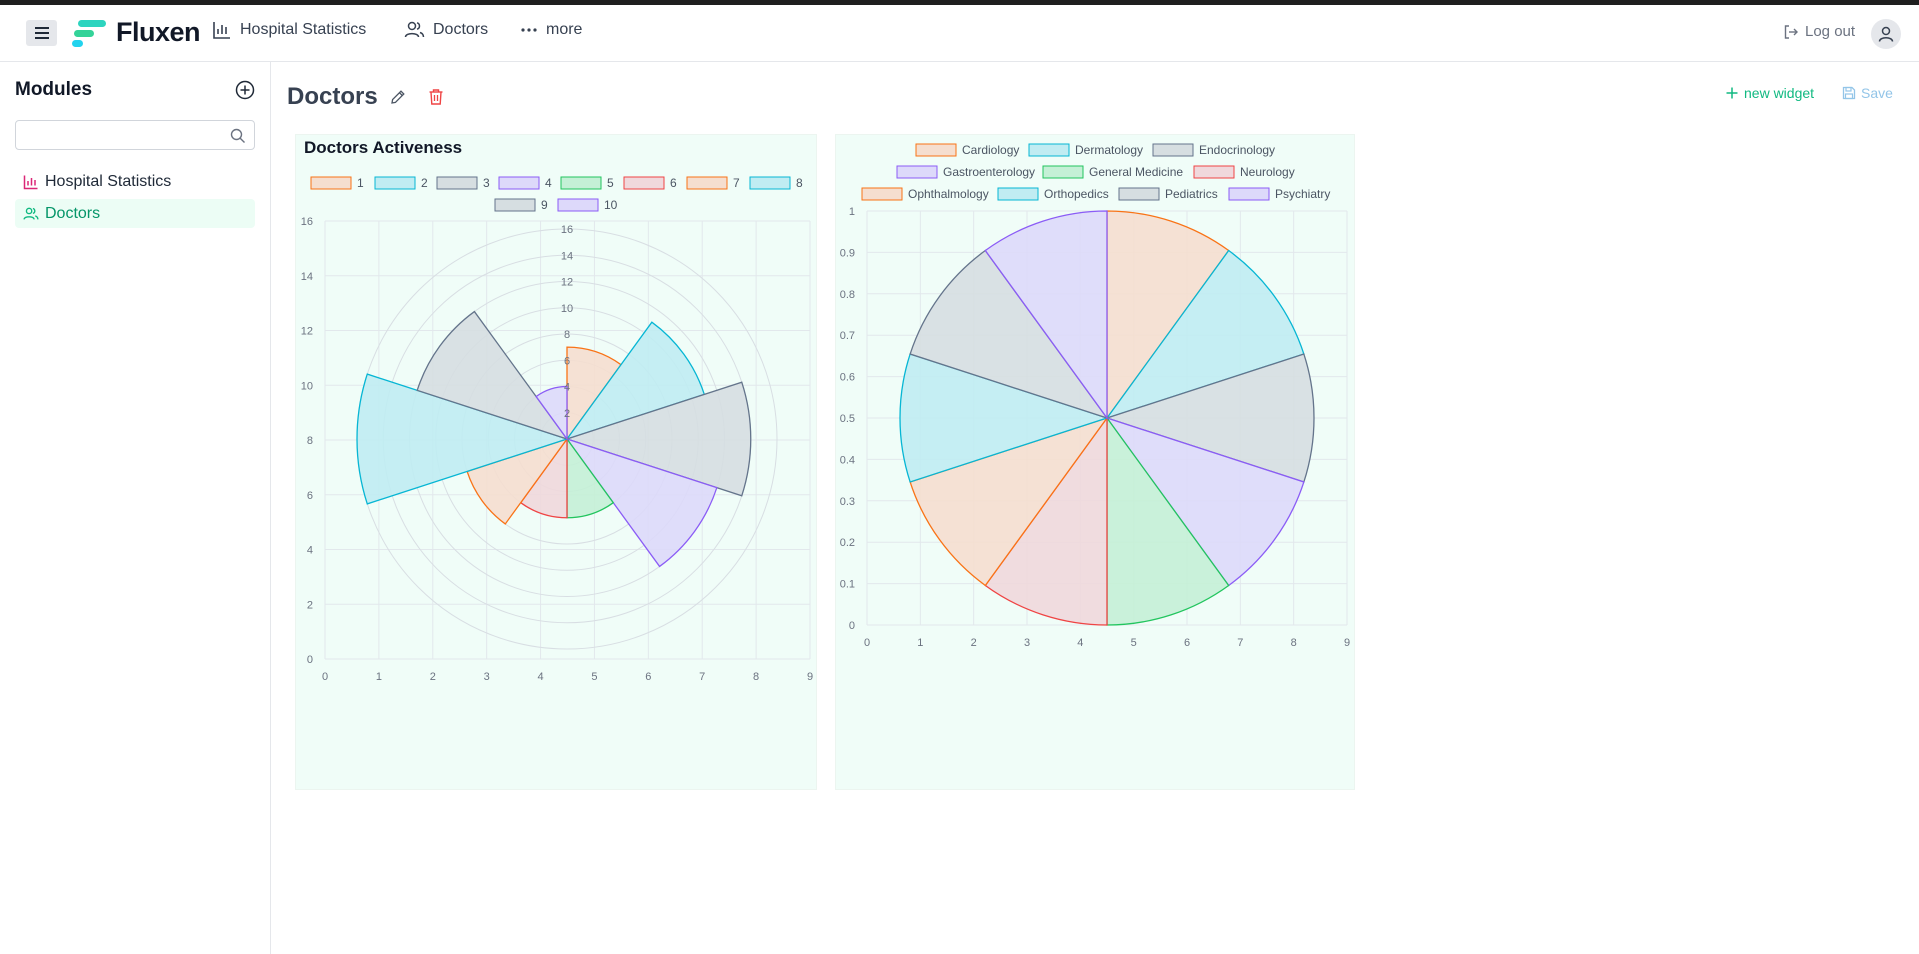 This screenshot has height=954, width=1919. I want to click on y-tick-label: 2, so click(310, 605).